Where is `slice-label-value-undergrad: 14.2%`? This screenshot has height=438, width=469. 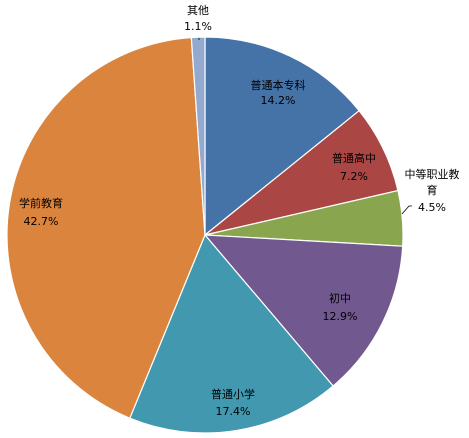
slice-label-value-undergrad: 14.2% is located at coordinates (278, 100).